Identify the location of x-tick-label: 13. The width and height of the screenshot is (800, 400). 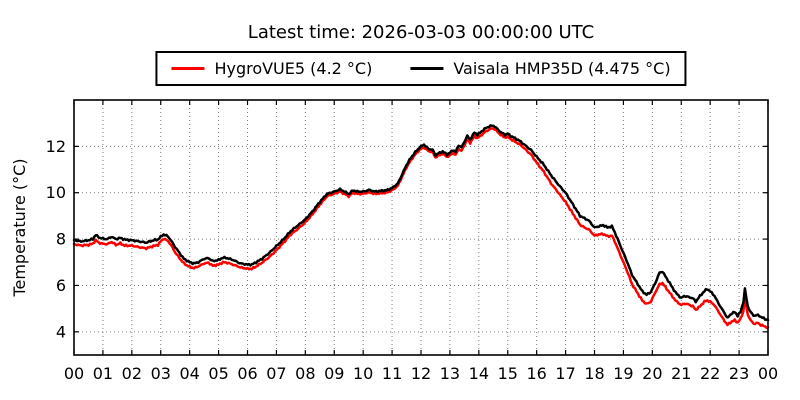
(450, 373).